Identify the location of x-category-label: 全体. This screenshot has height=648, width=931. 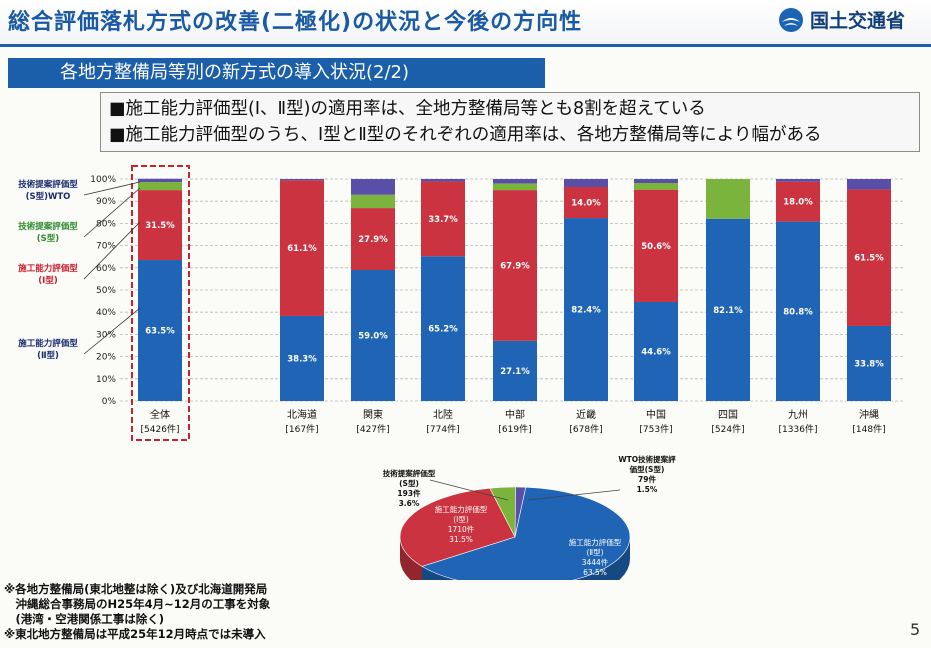
(160, 414).